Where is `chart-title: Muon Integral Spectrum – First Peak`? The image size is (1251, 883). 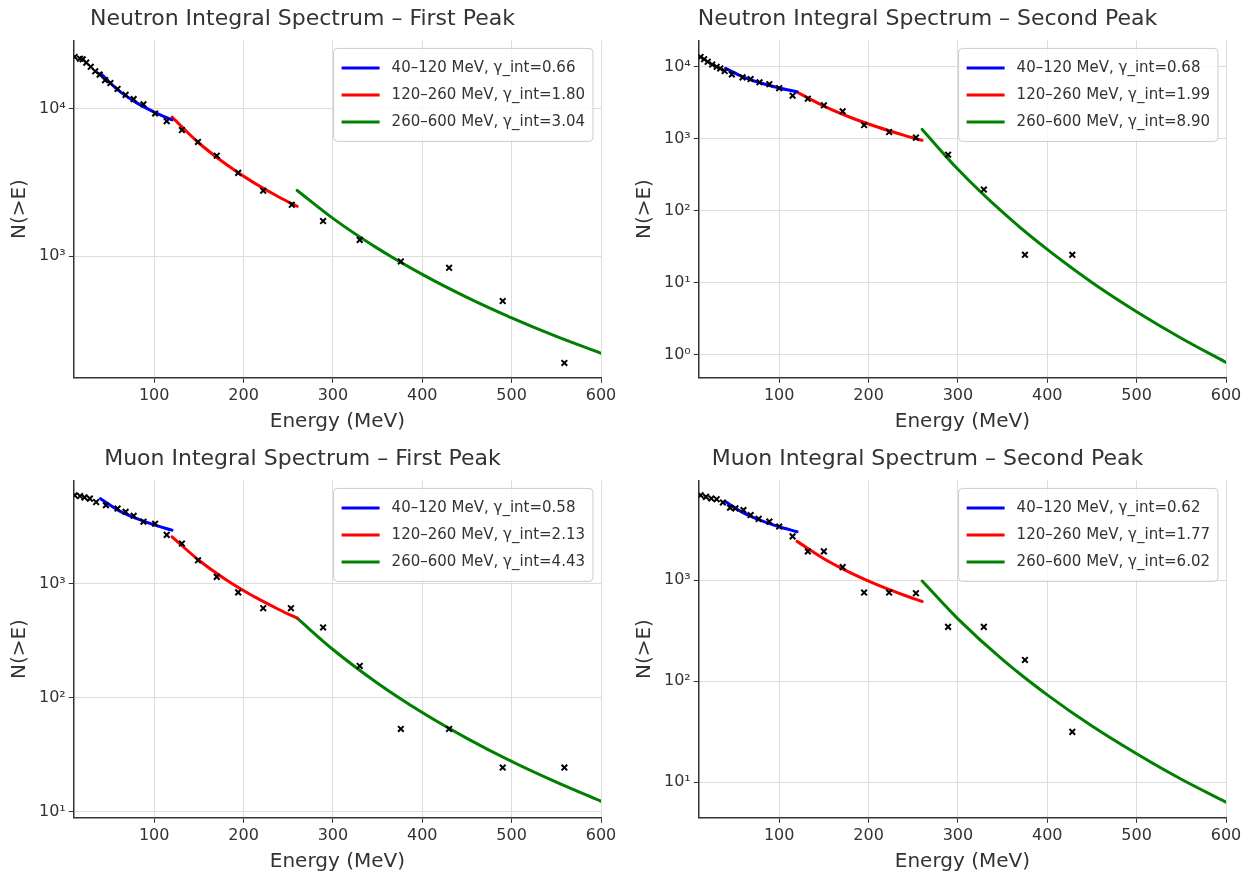
chart-title: Muon Integral Spectrum – First Peak is located at coordinates (303, 457).